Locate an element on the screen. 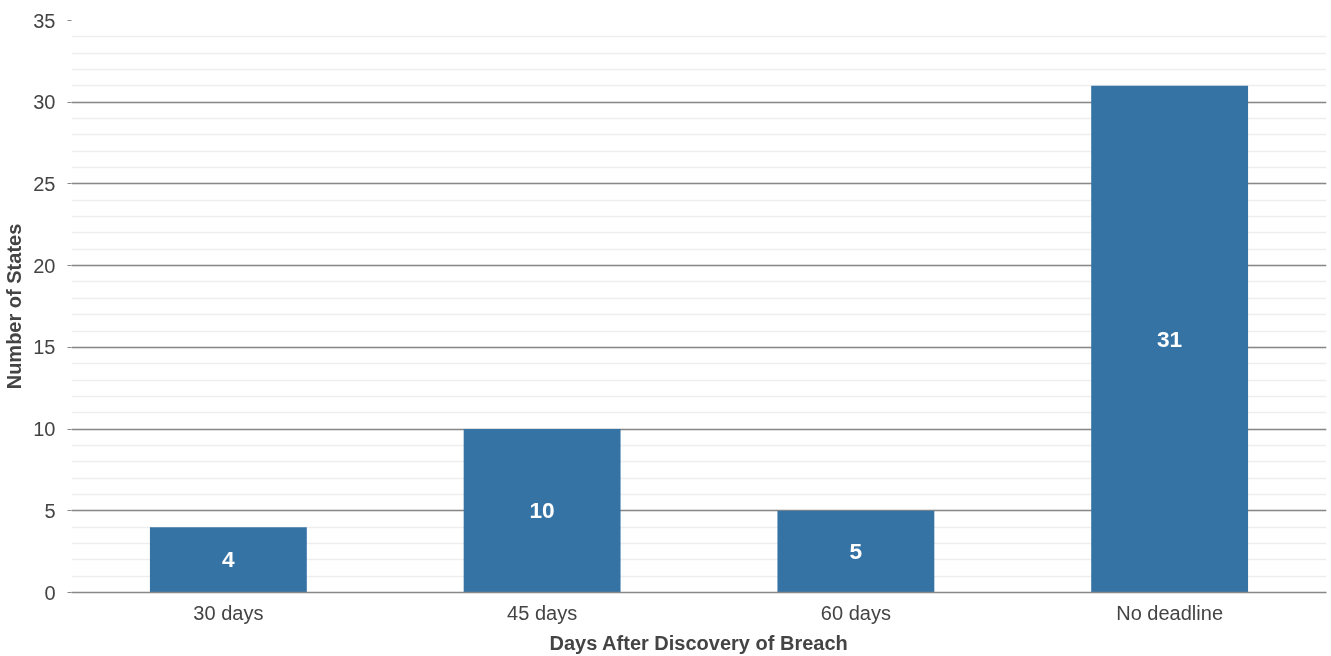 Image resolution: width=1331 pixels, height=656 pixels. x-tick-label: 60 days is located at coordinates (855, 612).